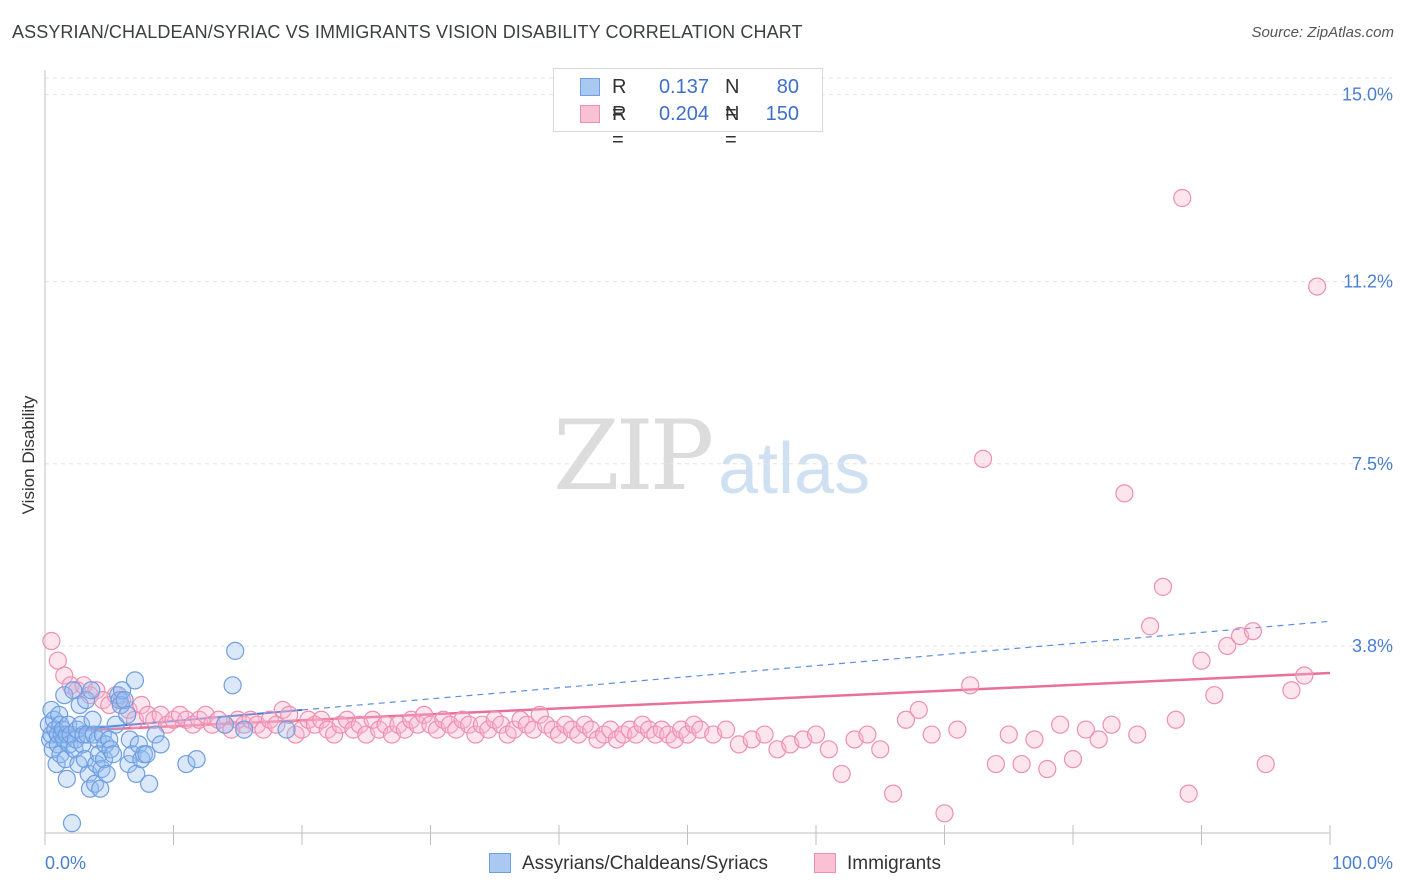 Image resolution: width=1406 pixels, height=892 pixels. Describe the element at coordinates (1368, 282) in the screenshot. I see `y-tick-label: 11.2%` at that location.